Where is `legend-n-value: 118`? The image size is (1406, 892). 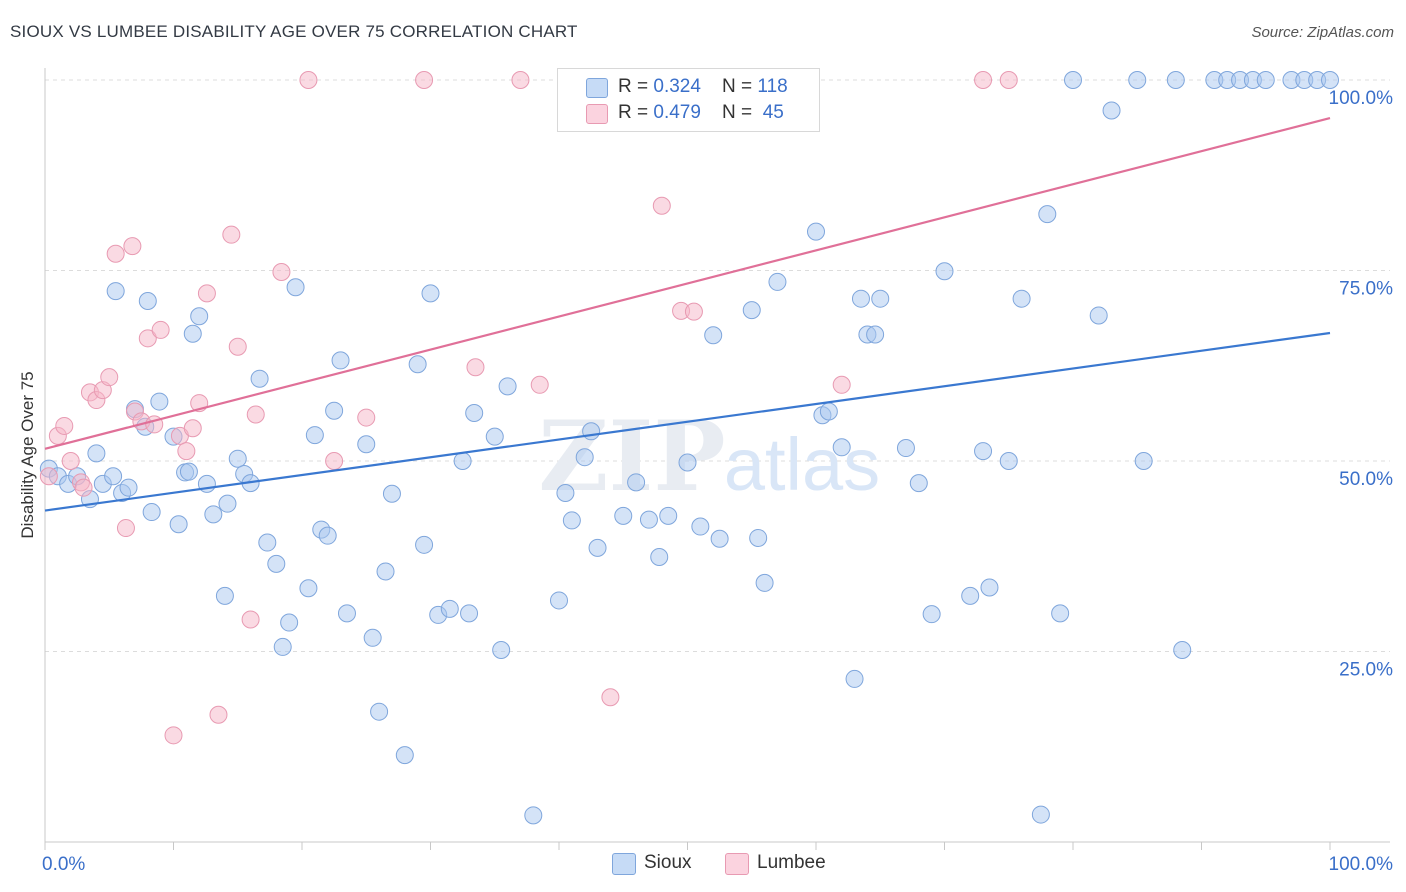 legend-n-value: 118 is located at coordinates (772, 86).